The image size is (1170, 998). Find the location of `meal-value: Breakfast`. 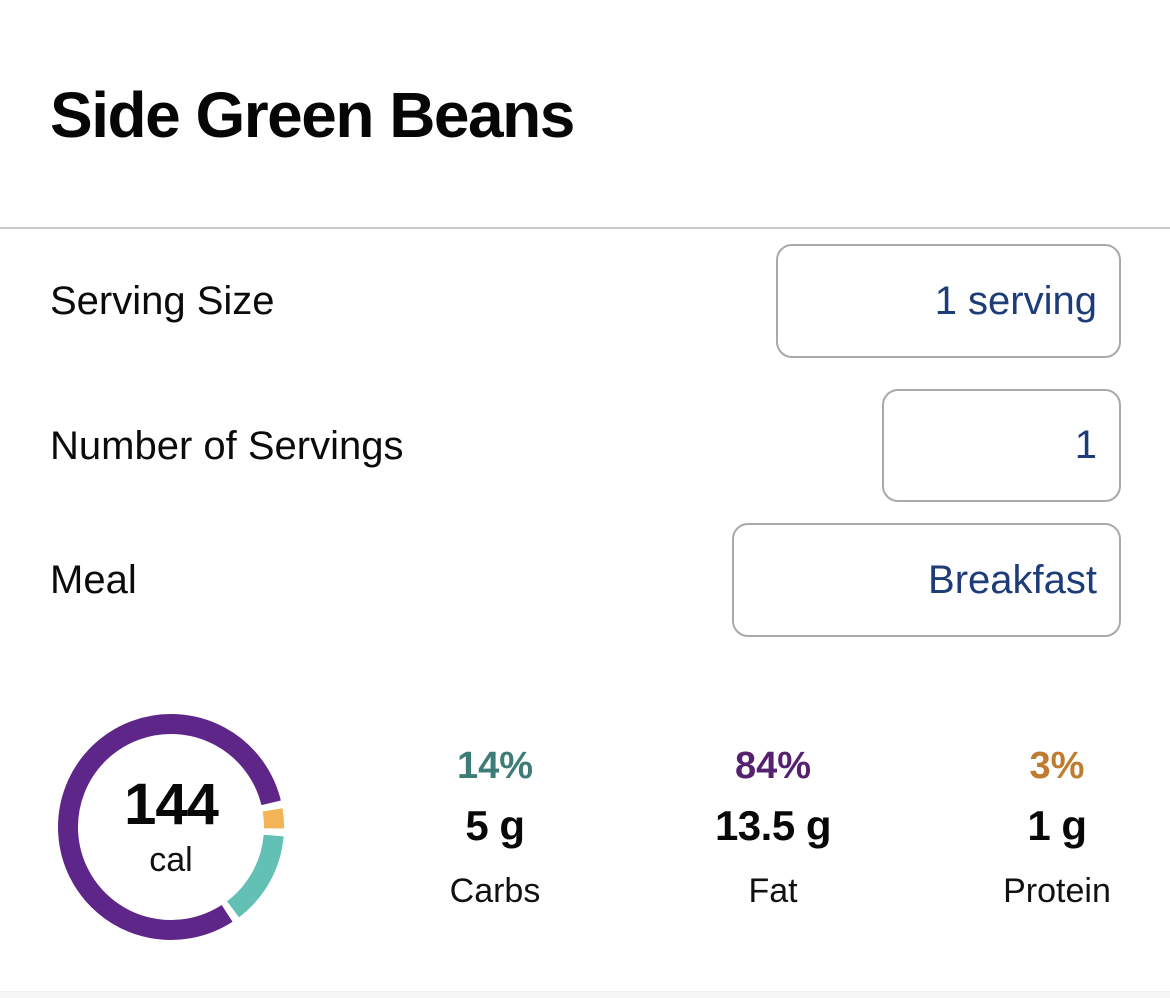

meal-value: Breakfast is located at coordinates (1012, 579).